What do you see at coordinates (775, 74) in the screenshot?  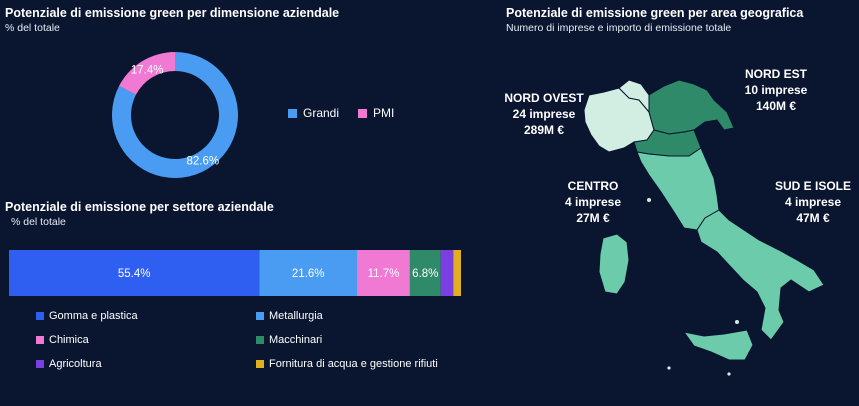 I see `region-name: NORD EST` at bounding box center [775, 74].